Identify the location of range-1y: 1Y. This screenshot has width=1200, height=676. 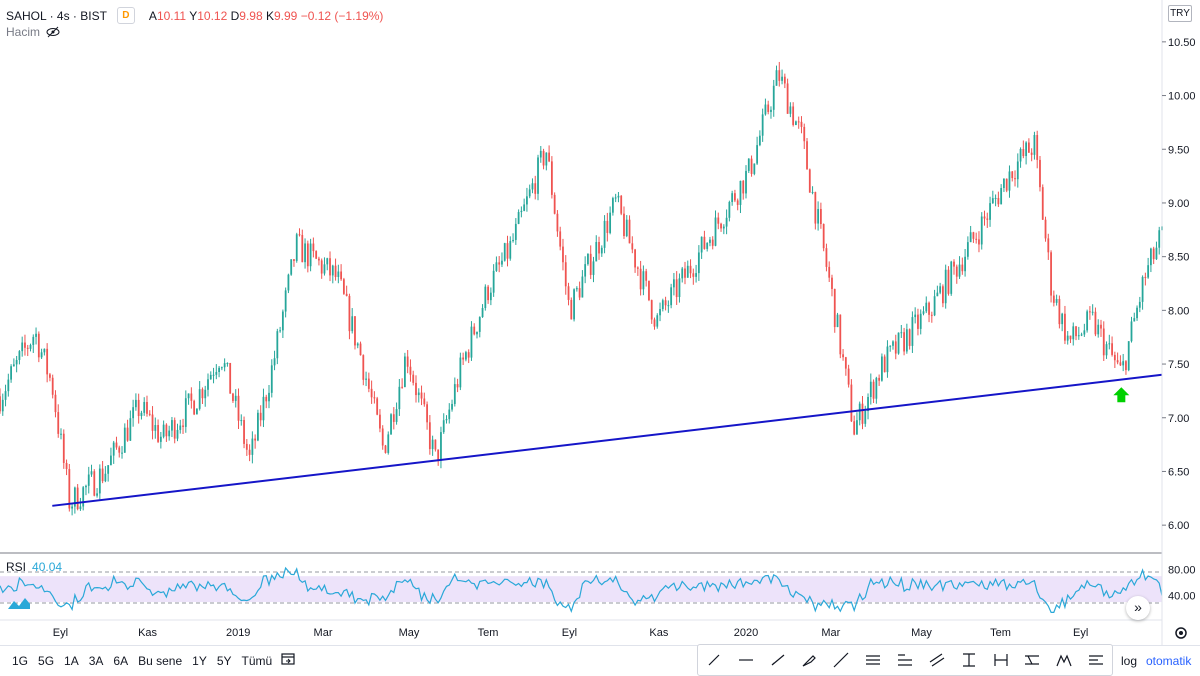
(199, 661).